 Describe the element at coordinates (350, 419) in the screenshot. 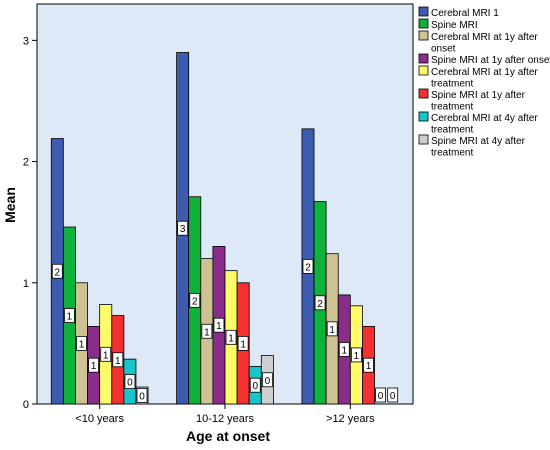

I see `x-tick-label: >12 years` at that location.